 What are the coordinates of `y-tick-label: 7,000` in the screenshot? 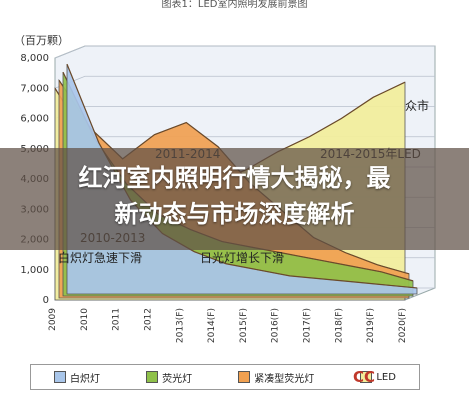 It's located at (34, 88).